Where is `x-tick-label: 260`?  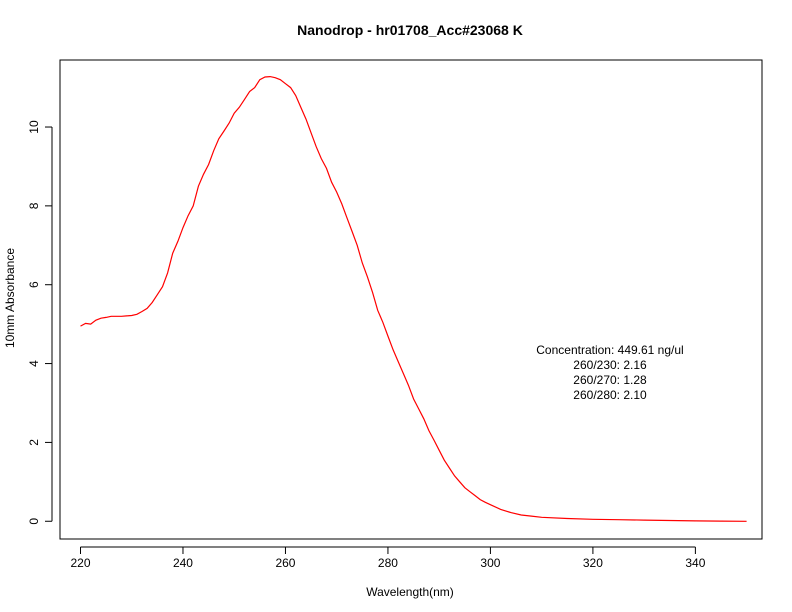
x-tick-label: 260 is located at coordinates (285, 563).